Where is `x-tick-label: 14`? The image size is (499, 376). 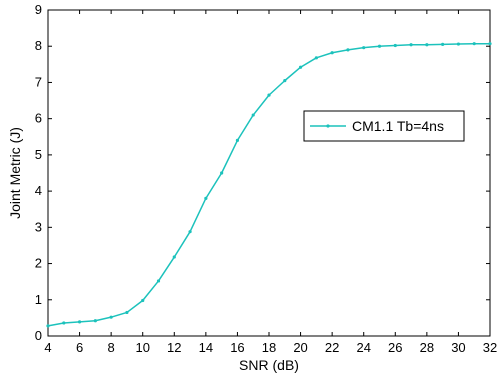
x-tick-label: 14 is located at coordinates (206, 347).